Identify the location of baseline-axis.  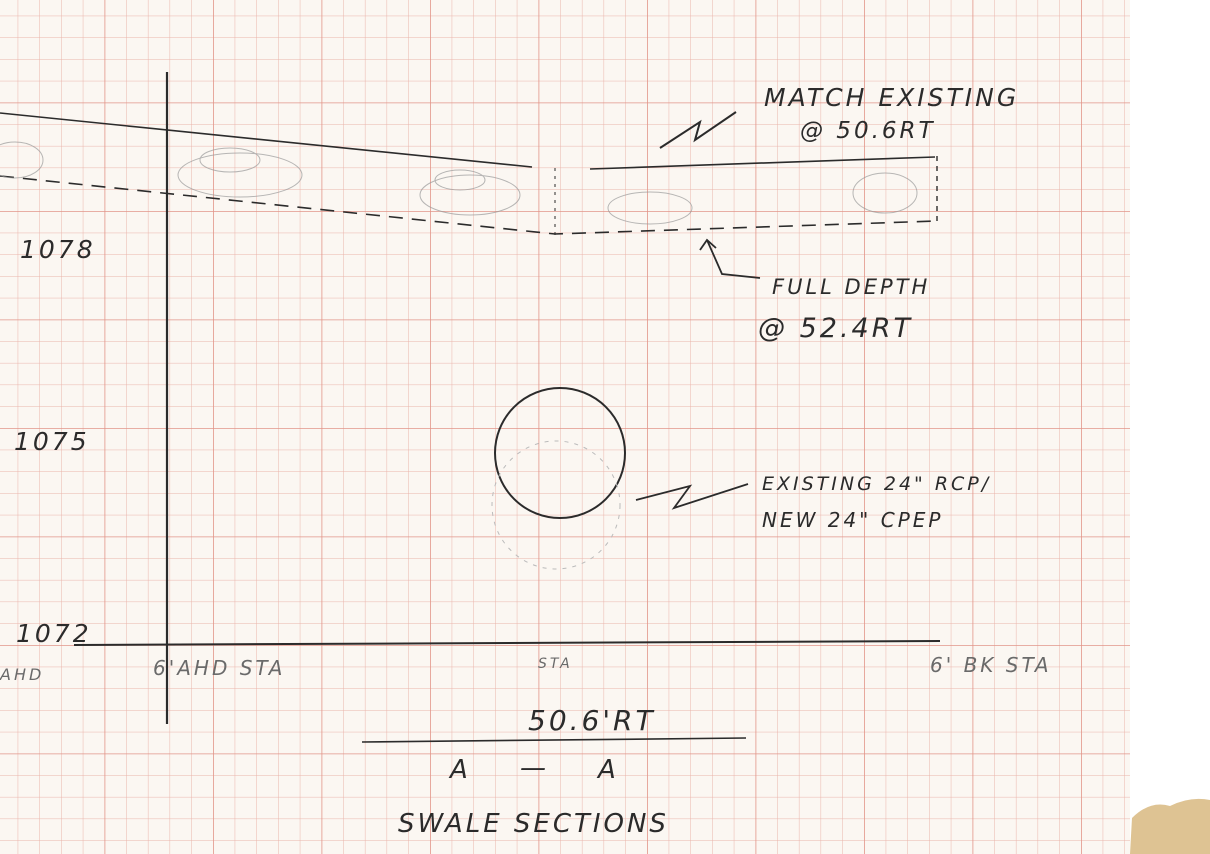
(507, 643).